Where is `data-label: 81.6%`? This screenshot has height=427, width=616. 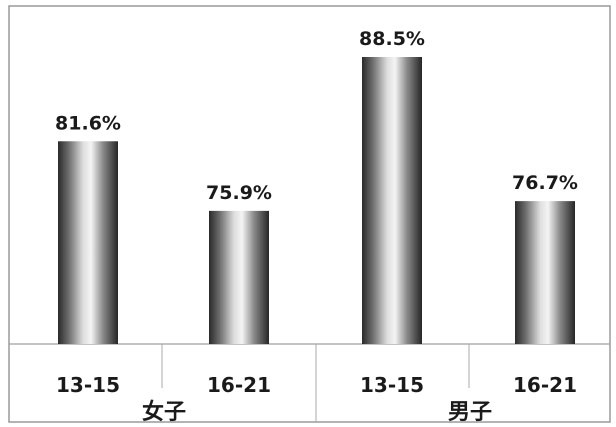 data-label: 81.6% is located at coordinates (88, 123).